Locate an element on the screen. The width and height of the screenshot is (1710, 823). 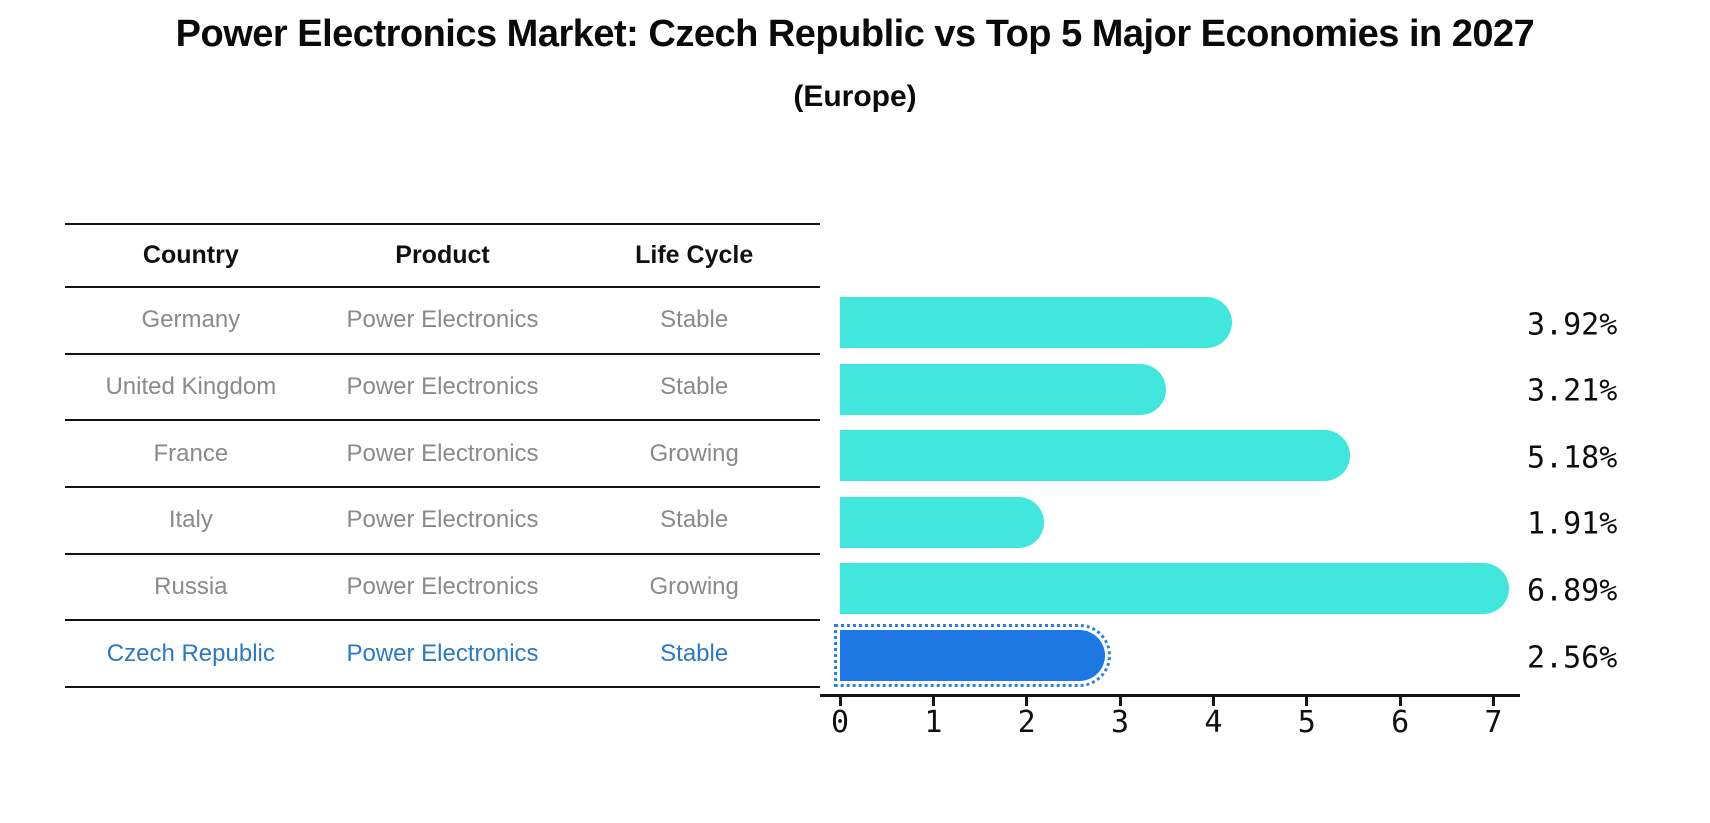
chart-subtitle: (Europe) is located at coordinates (855, 96).